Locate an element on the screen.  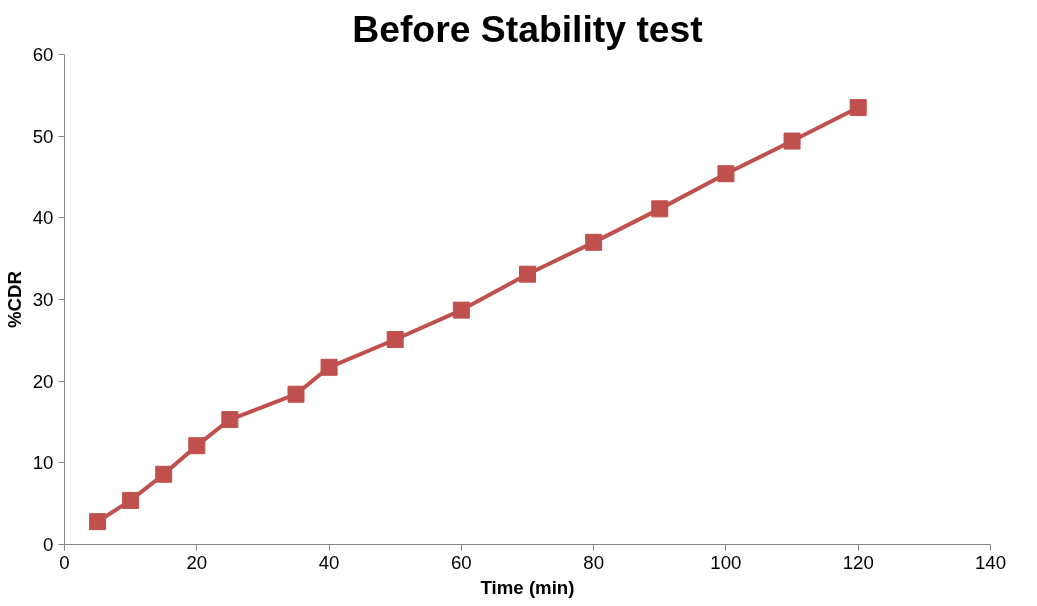
y-tick-label: 30 is located at coordinates (43, 299).